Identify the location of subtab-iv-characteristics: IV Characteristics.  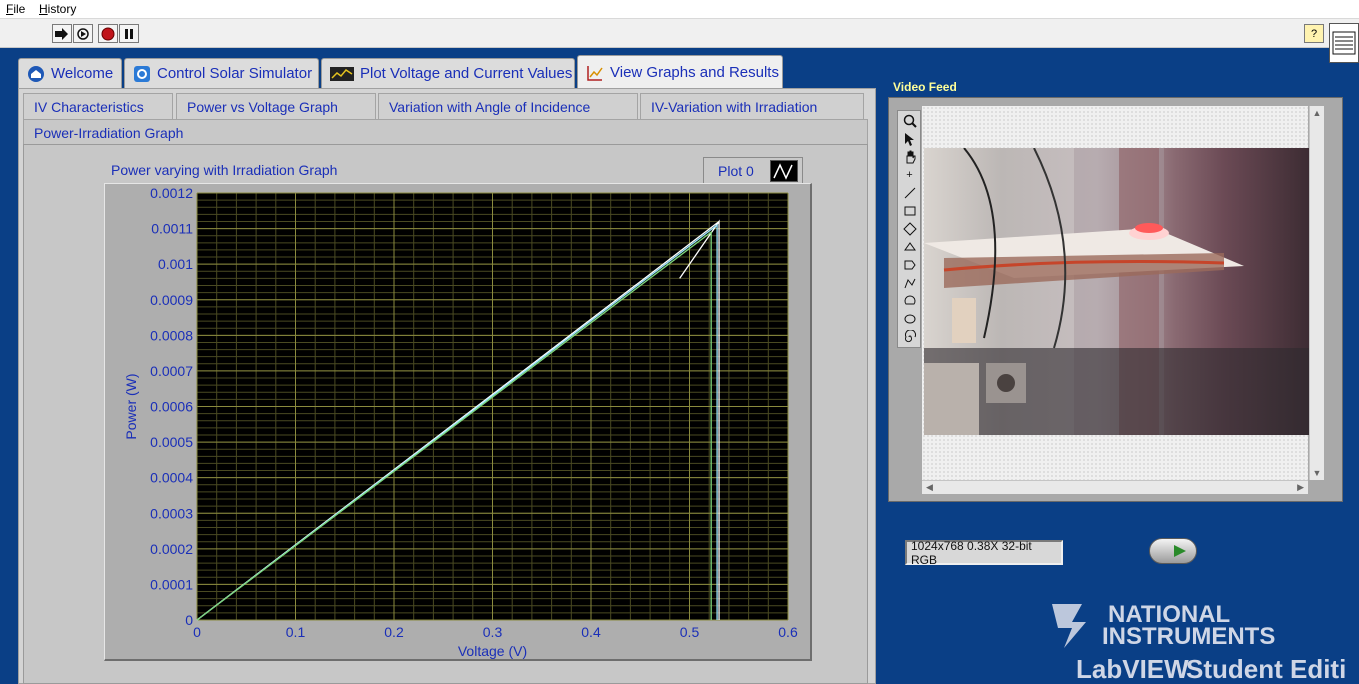
(98, 106).